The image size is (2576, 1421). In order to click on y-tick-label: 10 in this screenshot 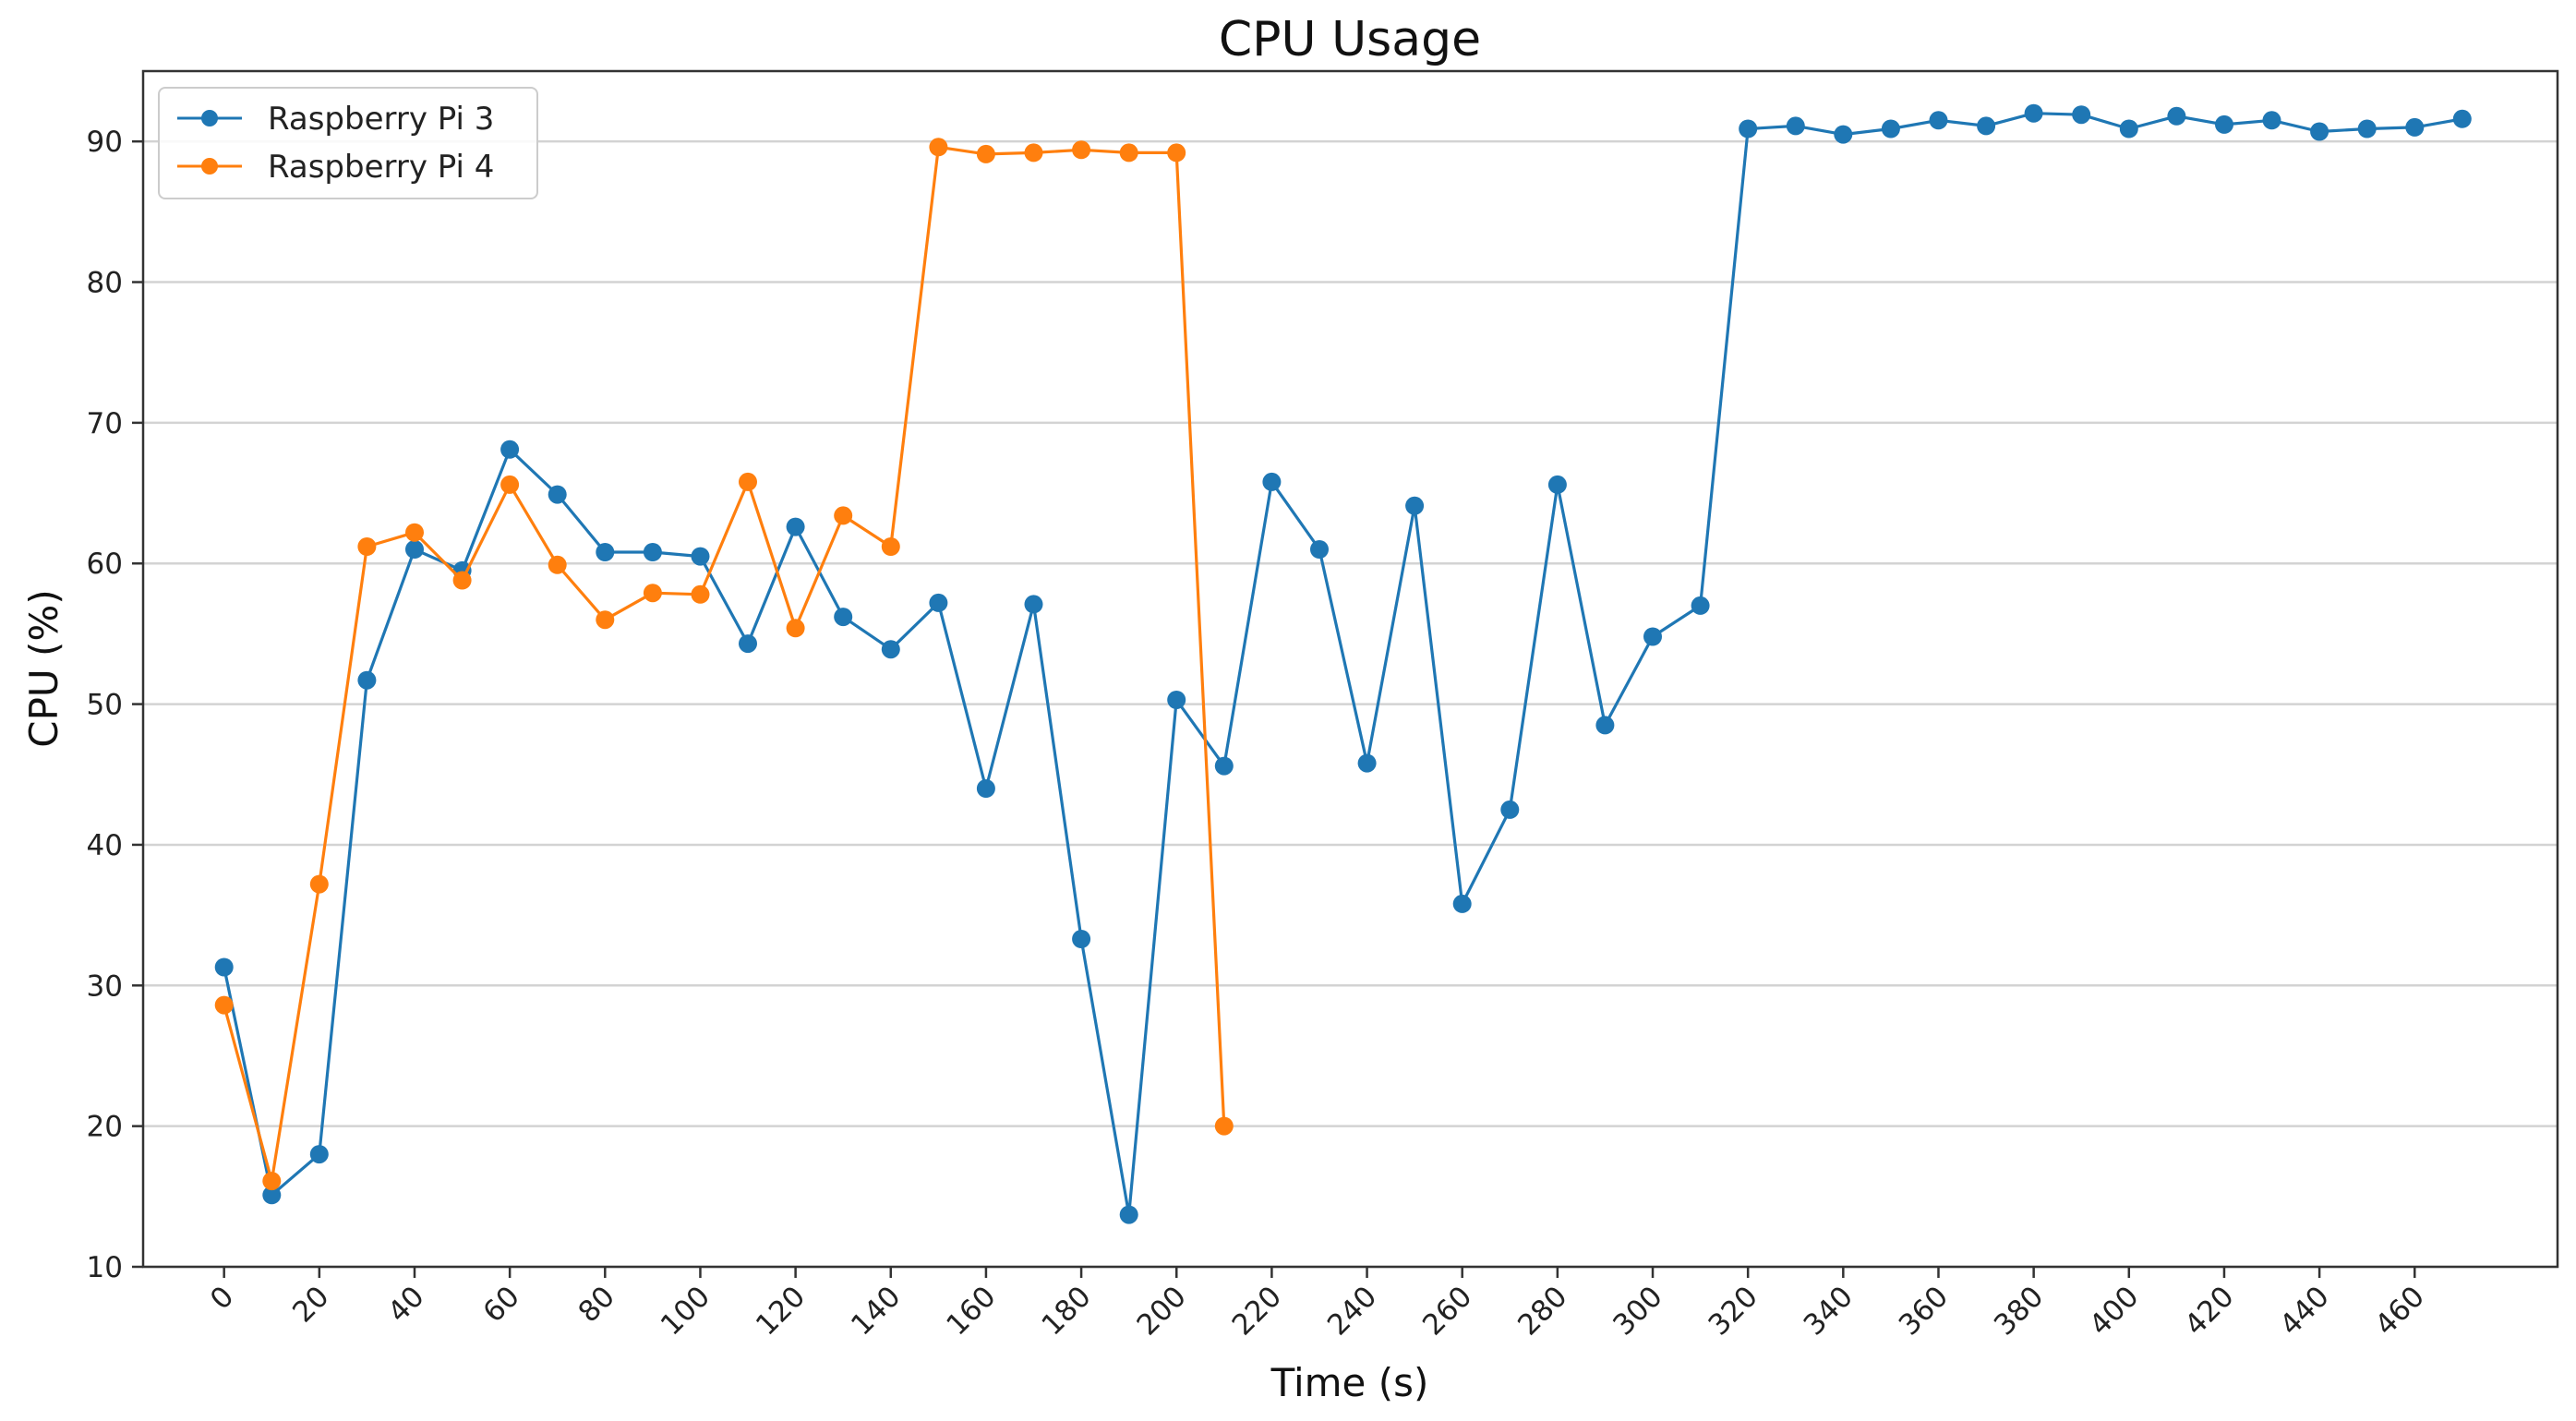, I will do `click(105, 1267)`.